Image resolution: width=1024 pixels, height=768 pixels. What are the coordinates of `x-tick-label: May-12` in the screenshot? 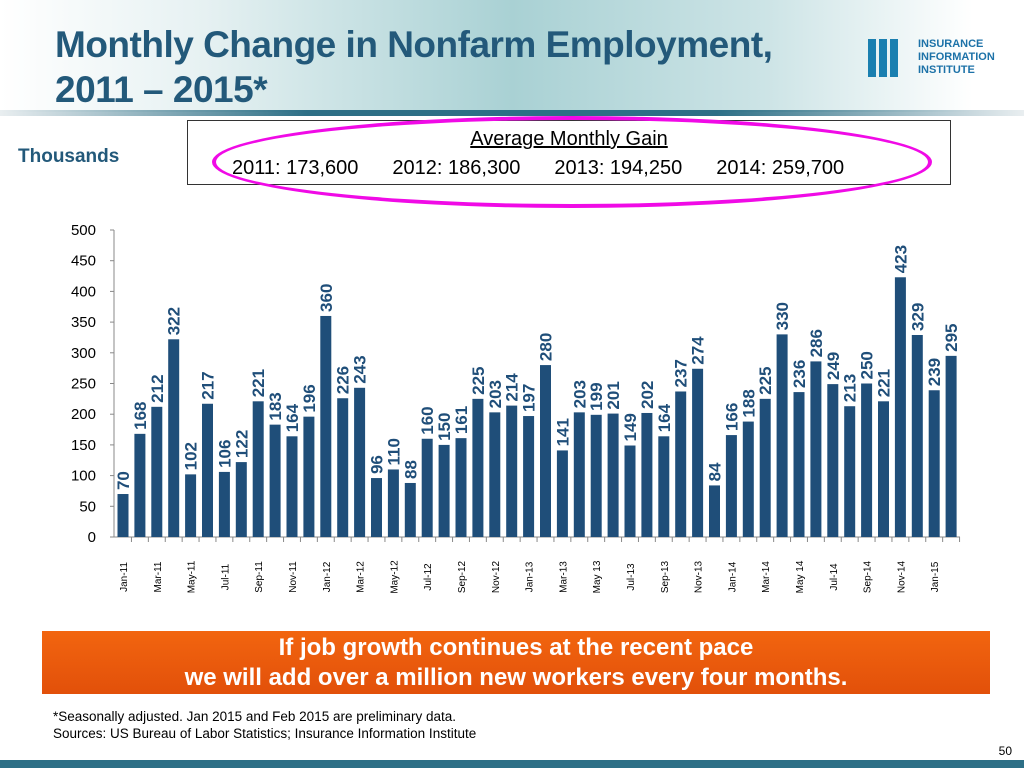 It's located at (394, 577).